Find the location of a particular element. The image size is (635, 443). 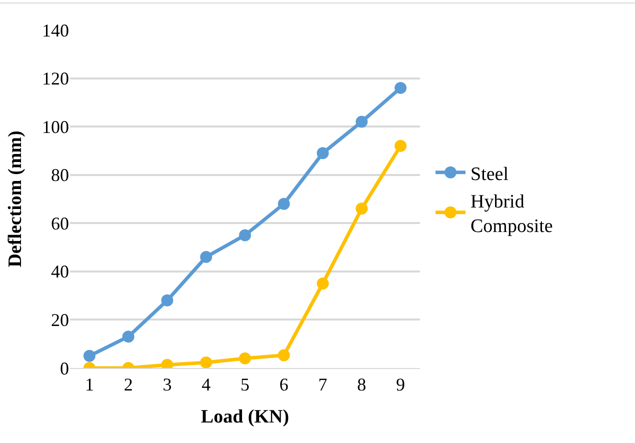

x-tick-label: 5 is located at coordinates (245, 384).